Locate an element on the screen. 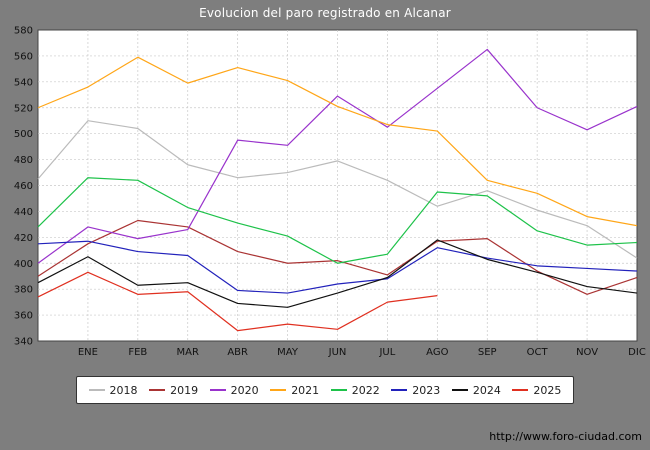  x-tick-label: MAR is located at coordinates (188, 352).